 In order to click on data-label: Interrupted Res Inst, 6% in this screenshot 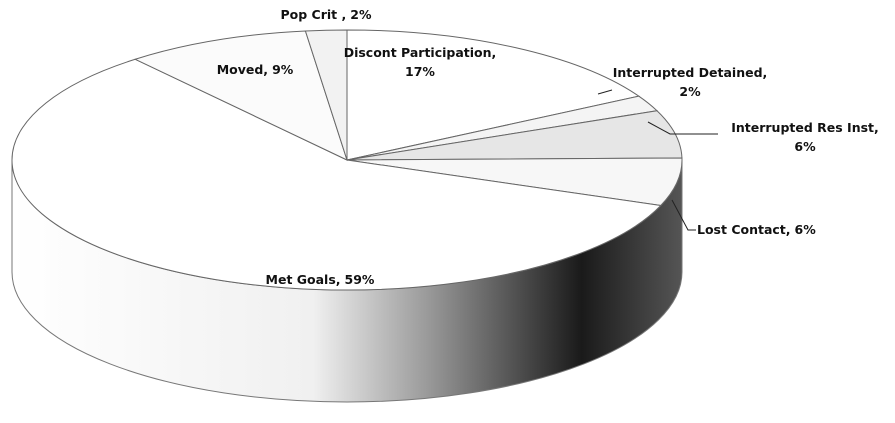, I will do `click(805, 137)`.